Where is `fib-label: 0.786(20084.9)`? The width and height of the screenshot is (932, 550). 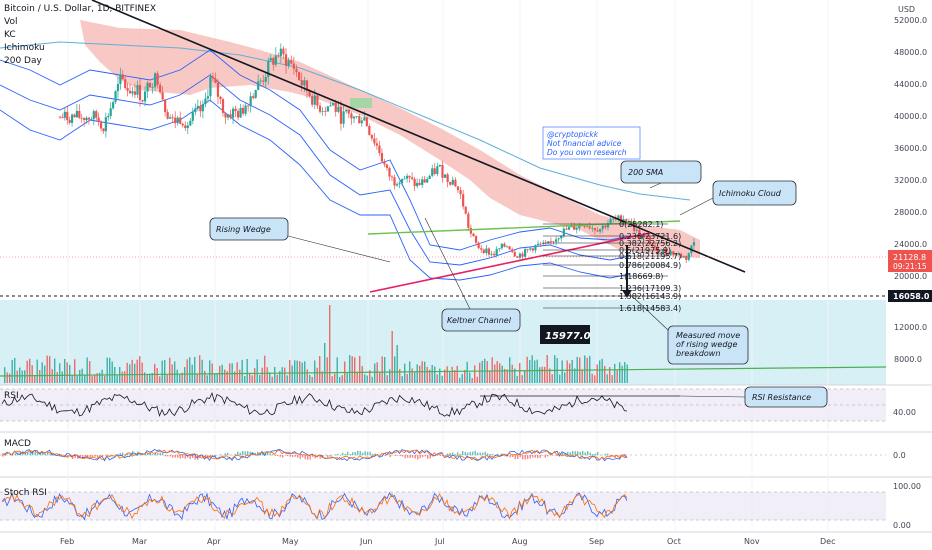 fib-label: 0.786(20084.9) is located at coordinates (650, 265).